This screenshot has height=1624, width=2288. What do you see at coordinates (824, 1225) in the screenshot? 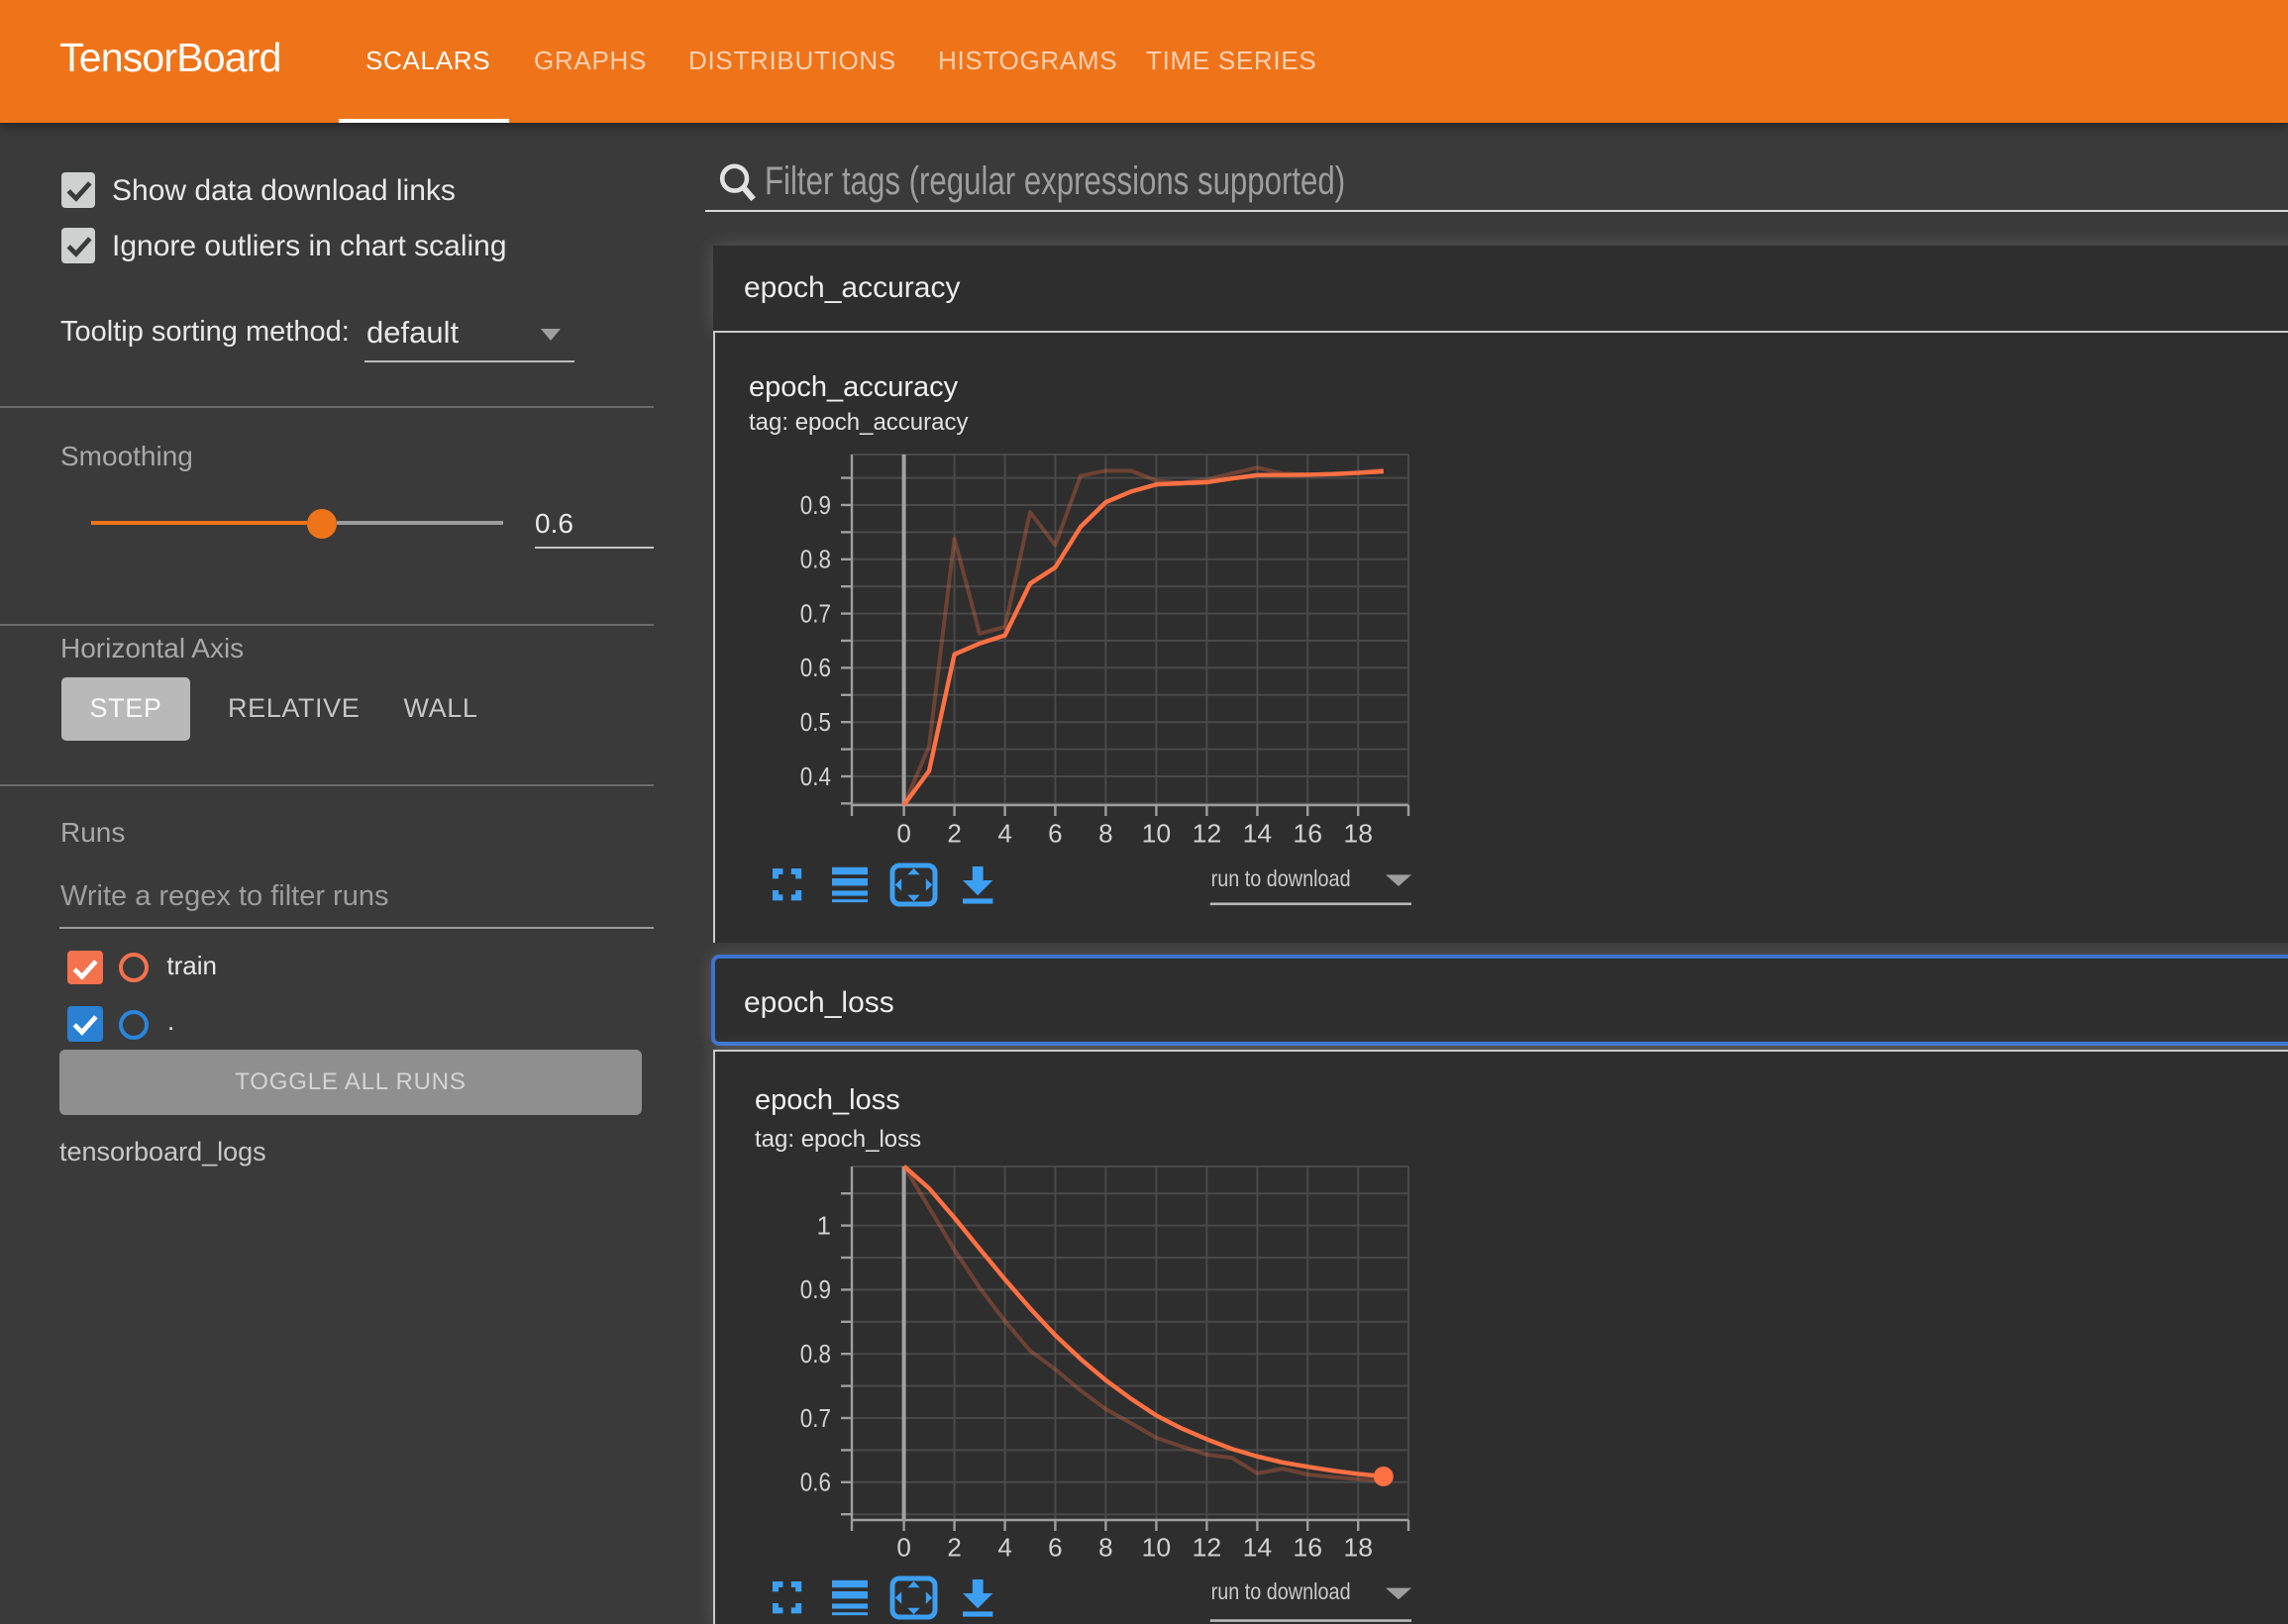
I see `svg-text: 1` at bounding box center [824, 1225].